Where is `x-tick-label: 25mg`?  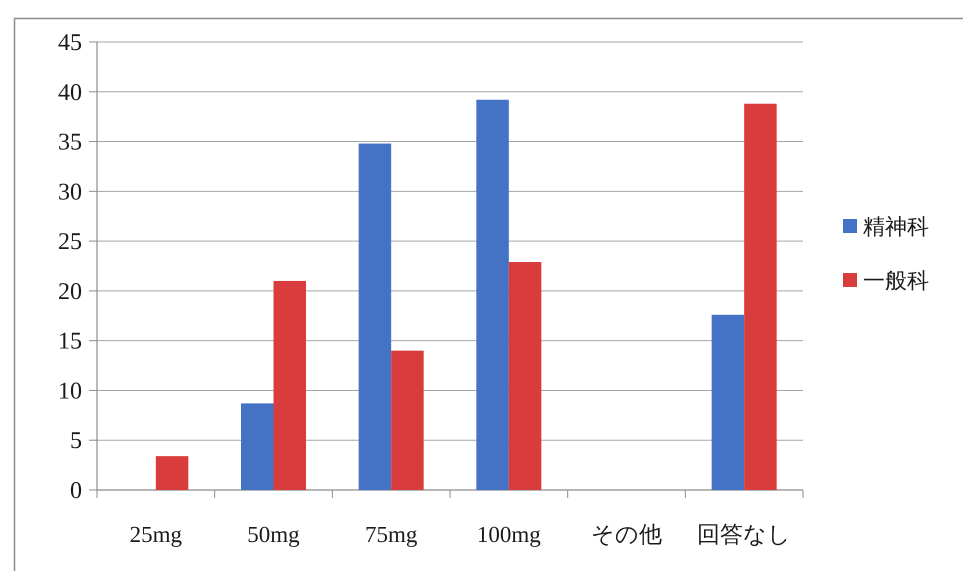
x-tick-label: 25mg is located at coordinates (156, 534).